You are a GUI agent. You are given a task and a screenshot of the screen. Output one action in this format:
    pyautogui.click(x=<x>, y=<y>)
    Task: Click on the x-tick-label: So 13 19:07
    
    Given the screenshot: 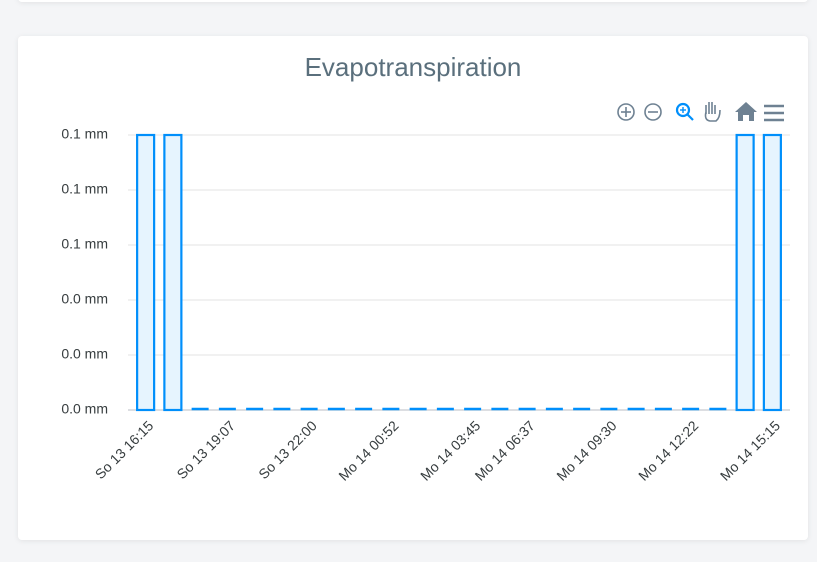 What is the action you would take?
    pyautogui.click(x=205, y=449)
    